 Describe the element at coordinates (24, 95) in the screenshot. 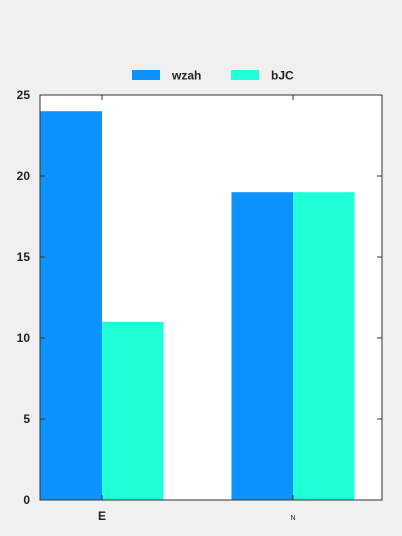

I see `y-tick-label: 25` at that location.